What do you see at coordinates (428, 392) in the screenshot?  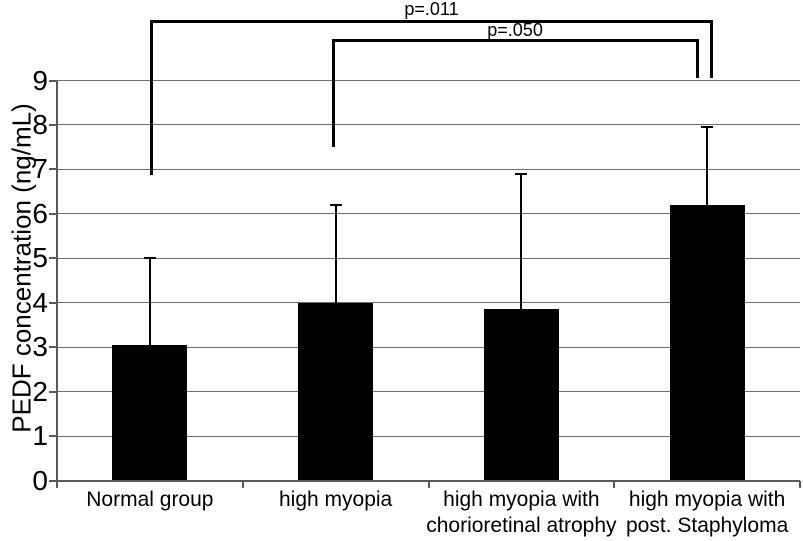 I see `gridline-y2` at bounding box center [428, 392].